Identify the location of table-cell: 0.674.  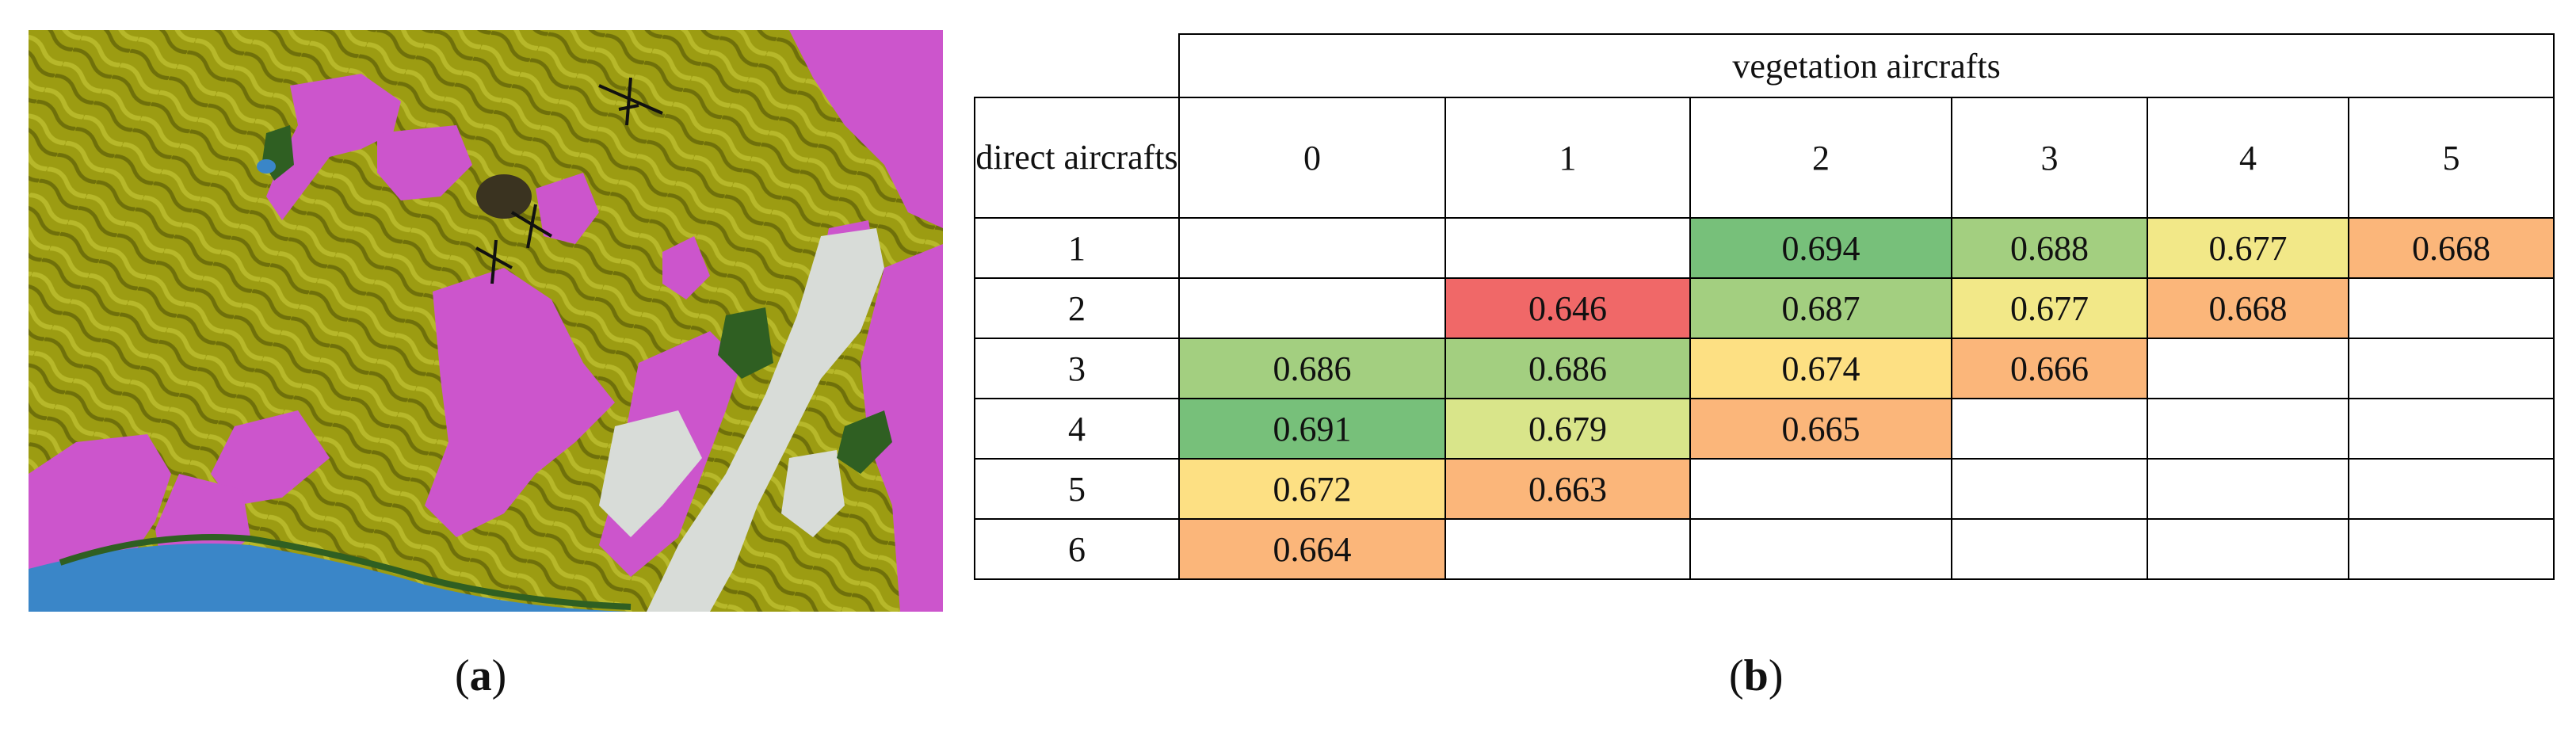
(1820, 368).